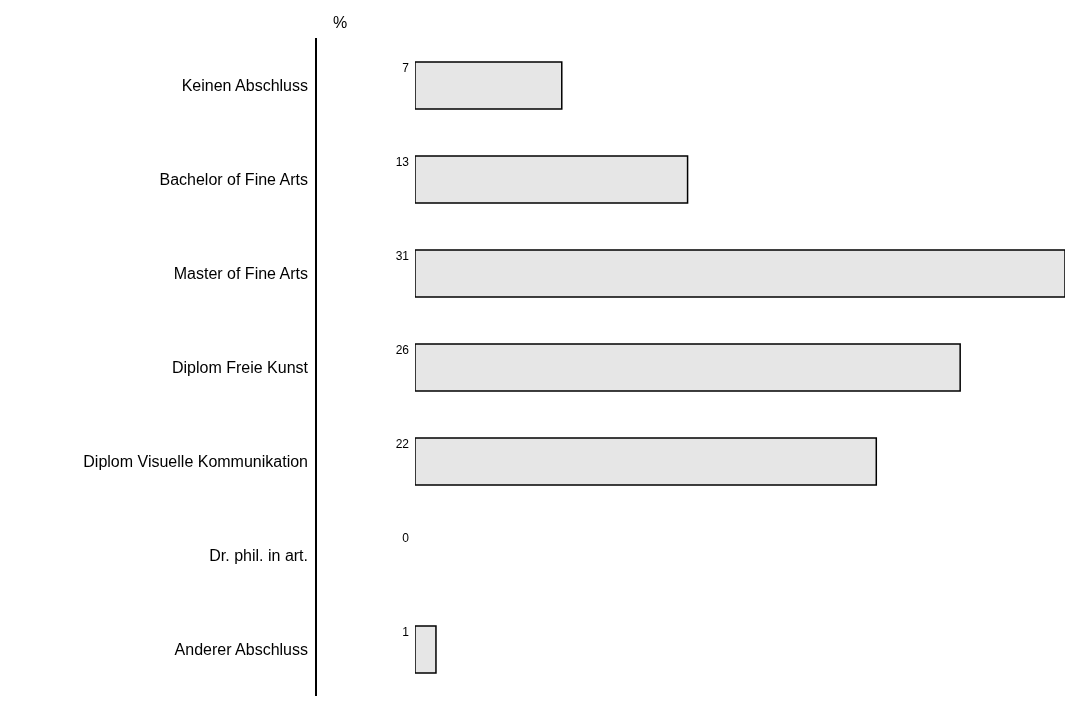 The height and width of the screenshot is (706, 1075). Describe the element at coordinates (402, 444) in the screenshot. I see `data-label: 22` at that location.